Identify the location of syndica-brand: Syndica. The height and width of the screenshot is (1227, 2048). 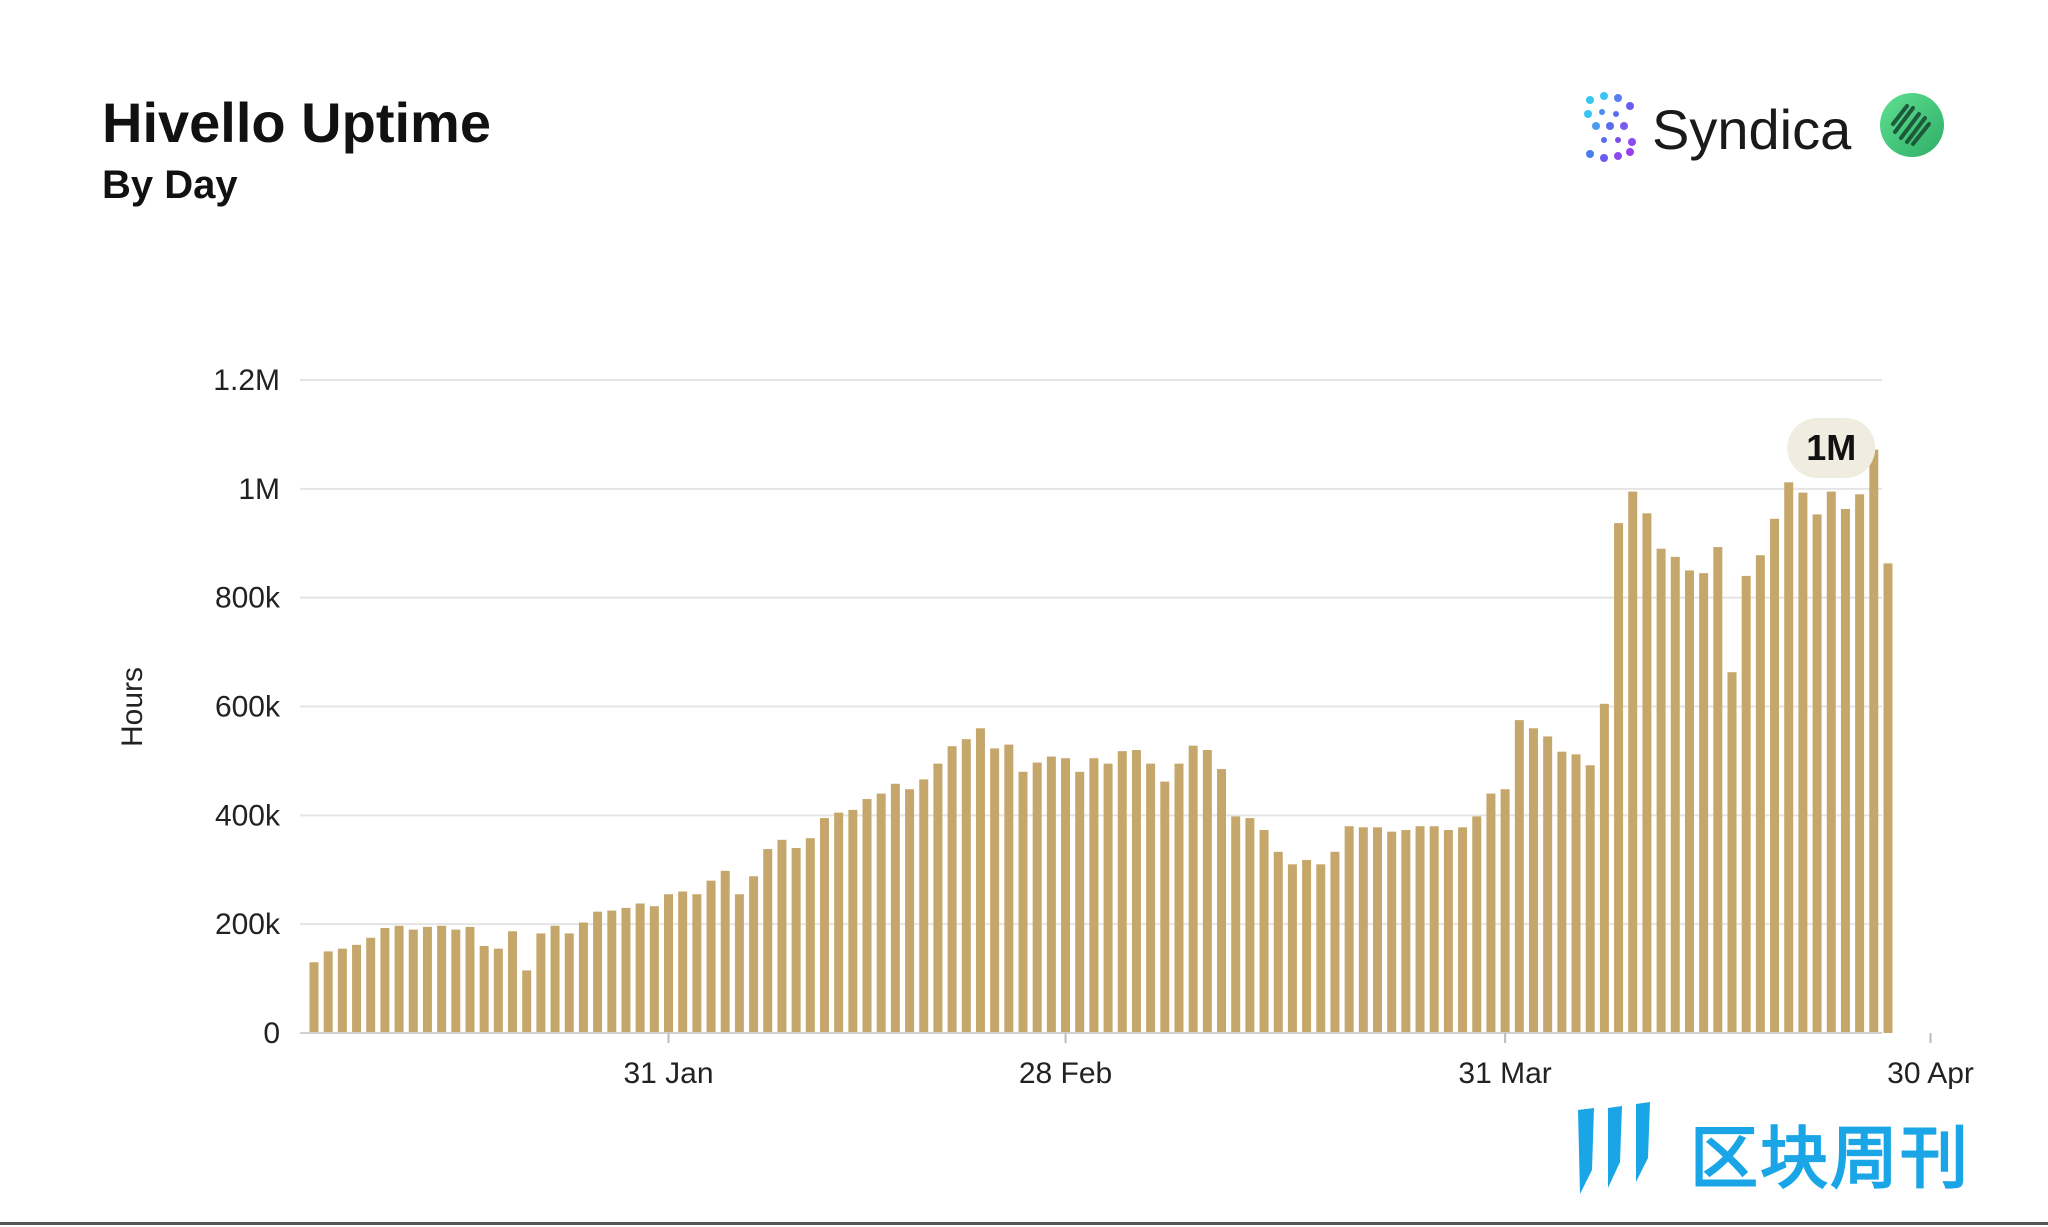
(1716, 129).